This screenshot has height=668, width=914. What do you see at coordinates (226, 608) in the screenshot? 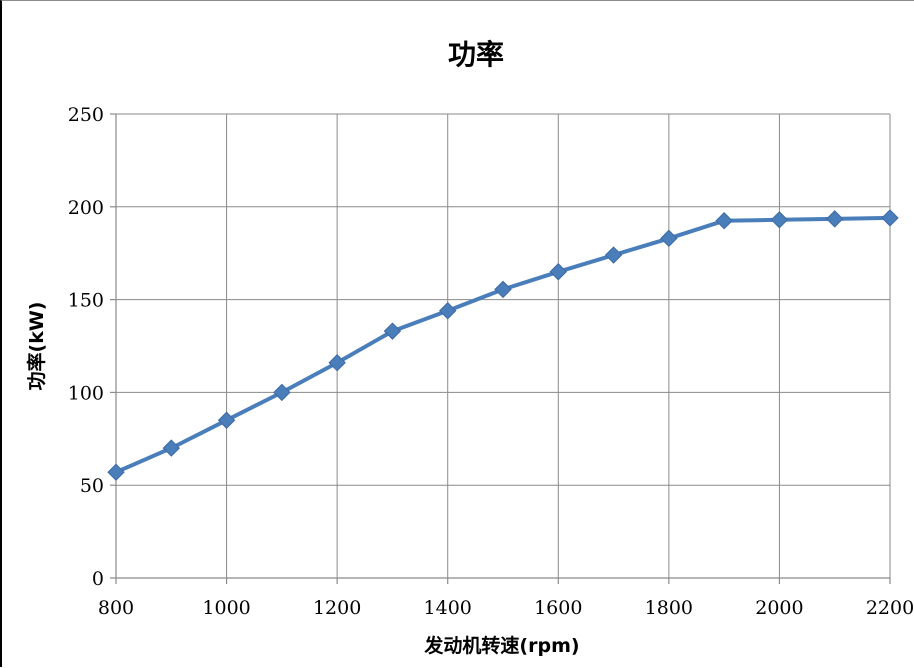
I see `x-tick-label: 1000` at bounding box center [226, 608].